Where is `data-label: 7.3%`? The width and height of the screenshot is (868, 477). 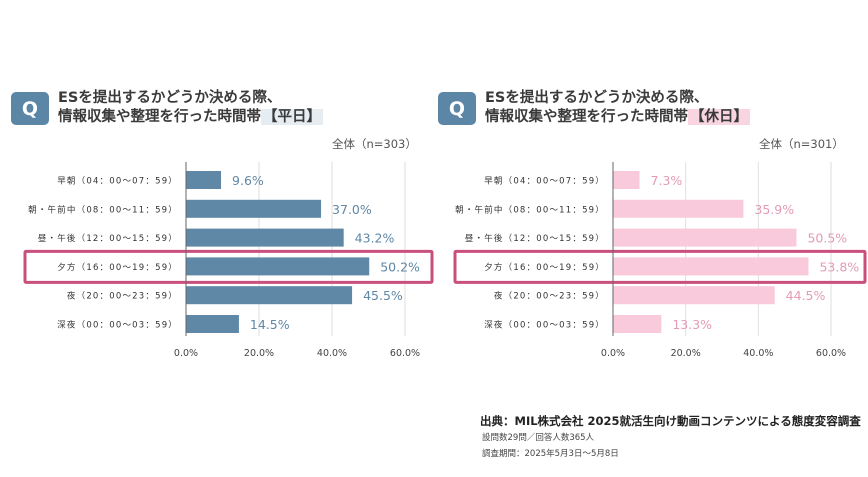
data-label: 7.3% is located at coordinates (667, 180).